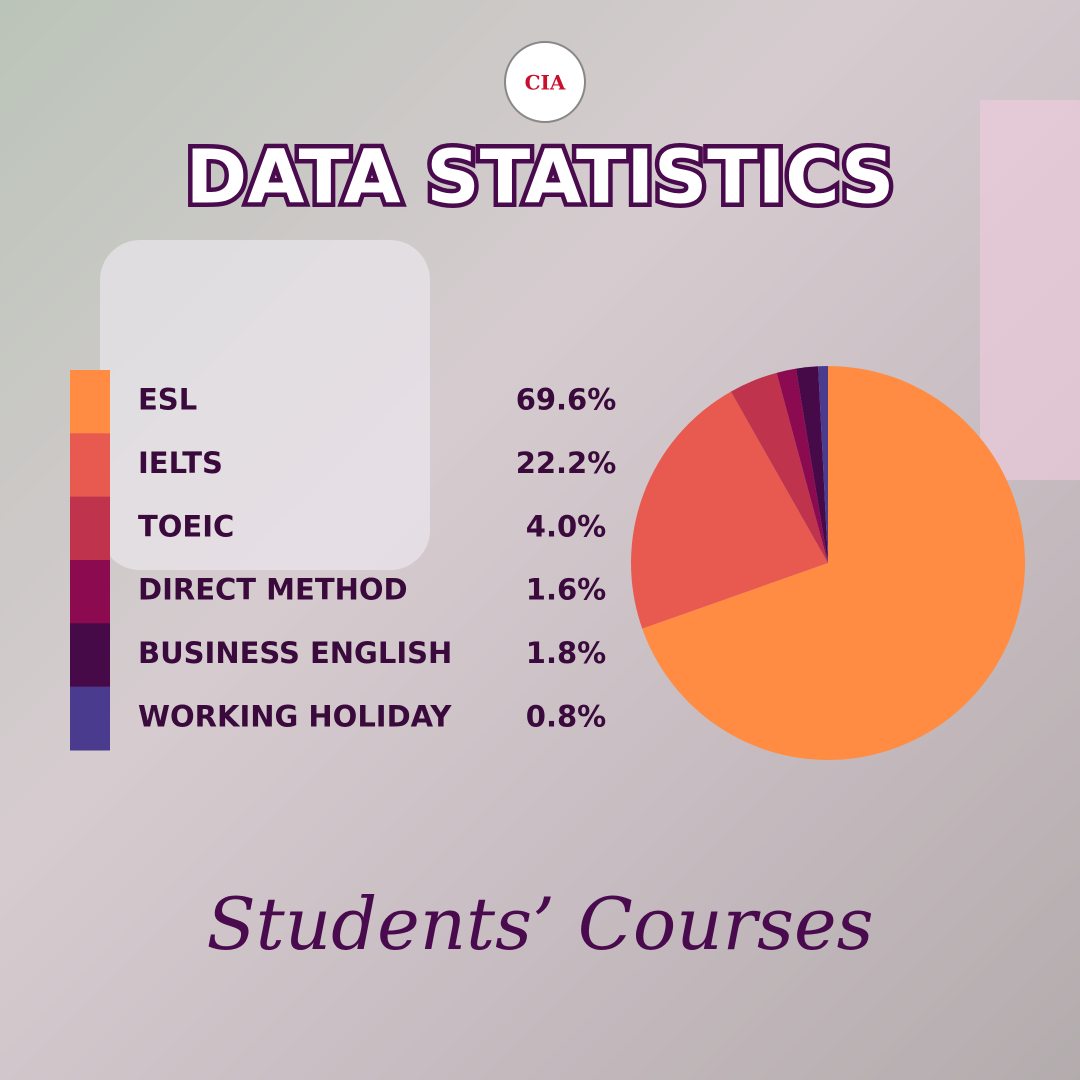 The width and height of the screenshot is (1080, 1080). I want to click on legend-label: IELTS, so click(180, 463).